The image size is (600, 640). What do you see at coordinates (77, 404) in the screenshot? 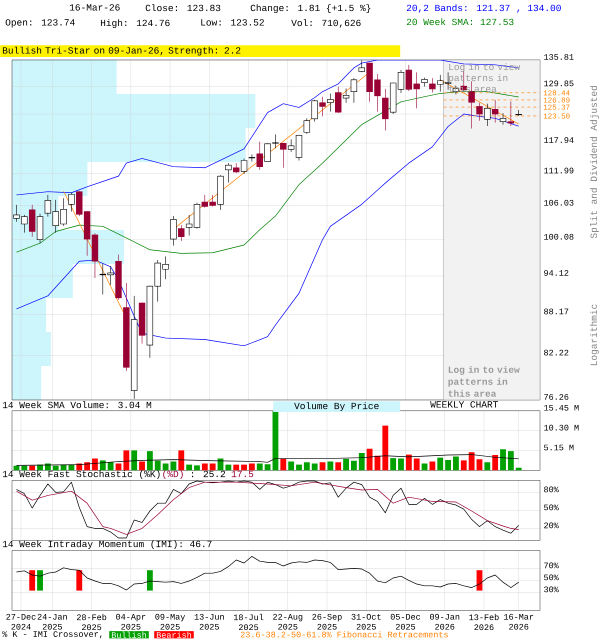
I see `chart-title: 14 Week SMA Volume: 3.04 M` at bounding box center [77, 404].